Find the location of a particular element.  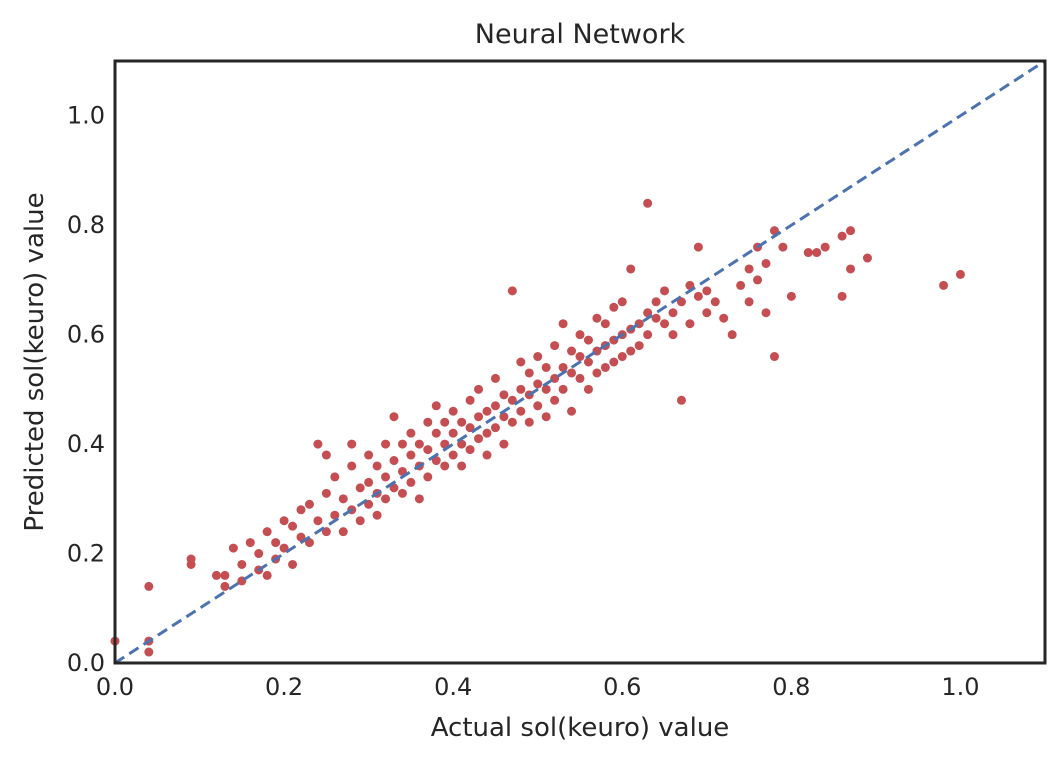

y-tick-label: 0.2 is located at coordinates (86, 554).